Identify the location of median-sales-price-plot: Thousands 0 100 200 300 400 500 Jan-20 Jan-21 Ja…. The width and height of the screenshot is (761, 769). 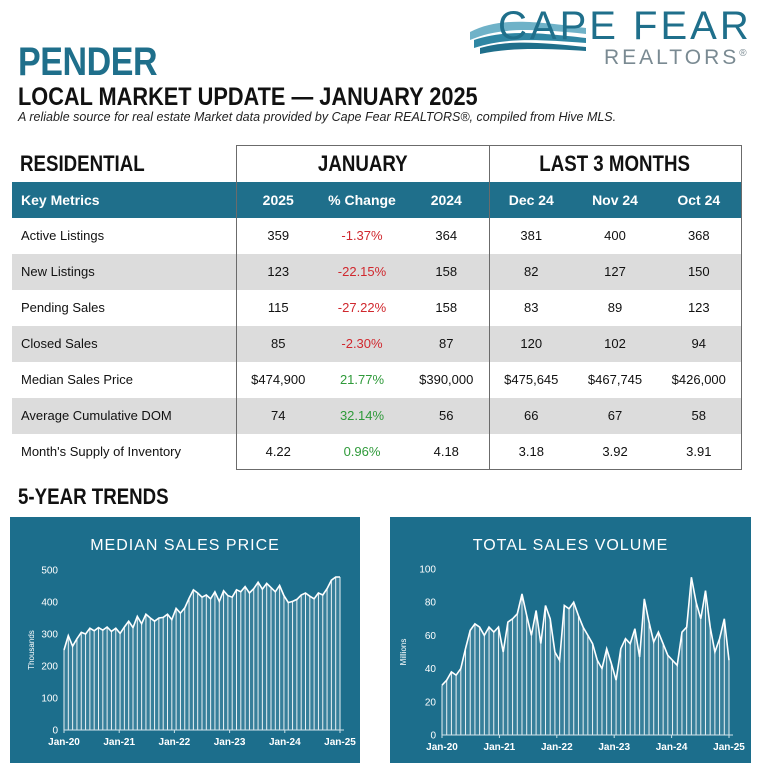
(191, 657).